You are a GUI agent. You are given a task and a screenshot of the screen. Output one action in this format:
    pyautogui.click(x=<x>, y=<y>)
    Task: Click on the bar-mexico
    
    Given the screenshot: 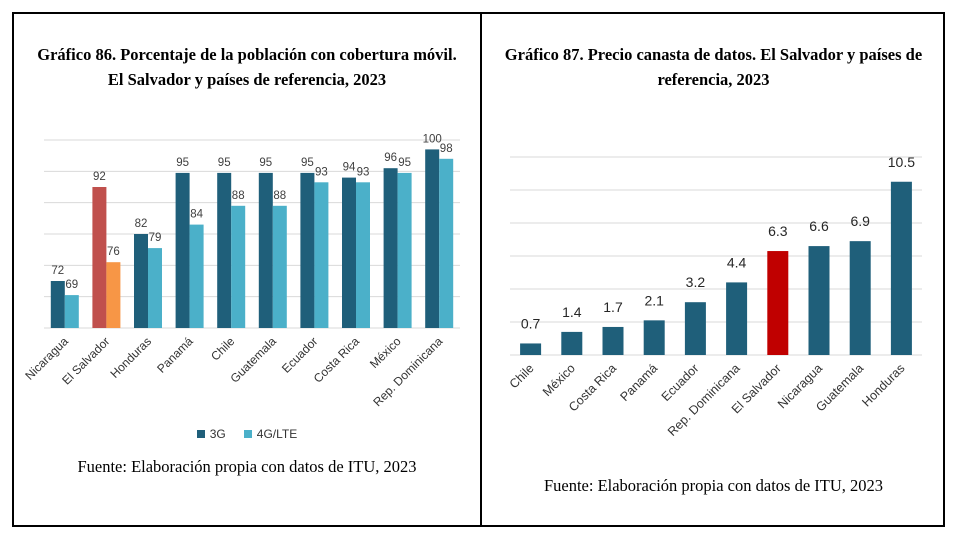 What is the action you would take?
    pyautogui.click(x=572, y=343)
    